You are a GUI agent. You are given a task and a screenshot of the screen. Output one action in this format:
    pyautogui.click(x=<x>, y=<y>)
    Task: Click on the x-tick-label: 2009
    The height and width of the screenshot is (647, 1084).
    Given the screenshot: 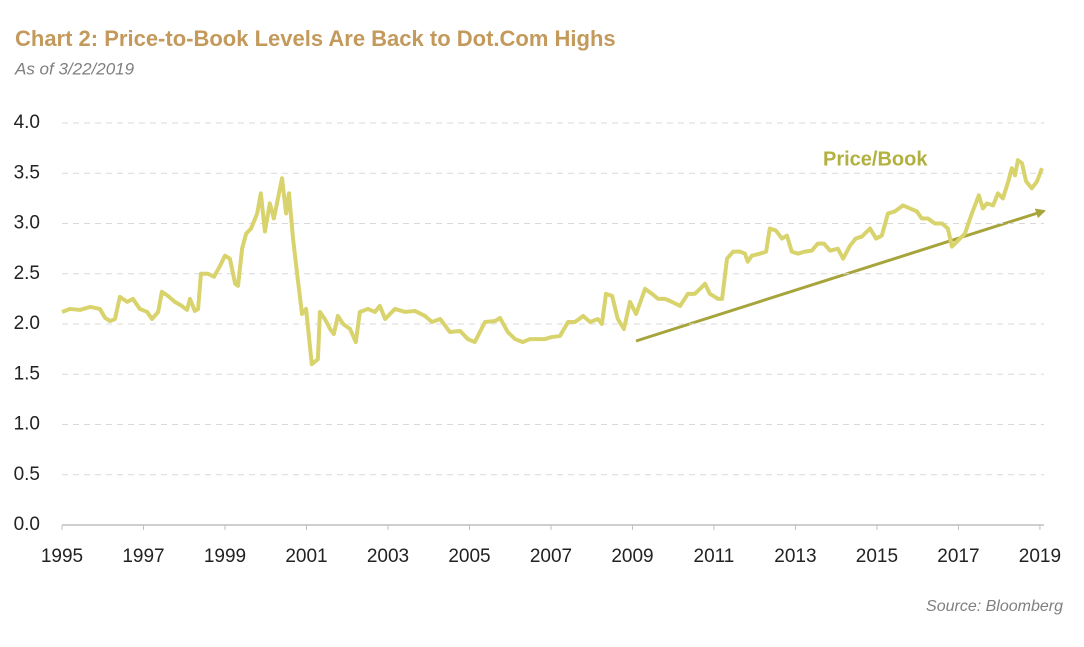 What is the action you would take?
    pyautogui.click(x=632, y=556)
    